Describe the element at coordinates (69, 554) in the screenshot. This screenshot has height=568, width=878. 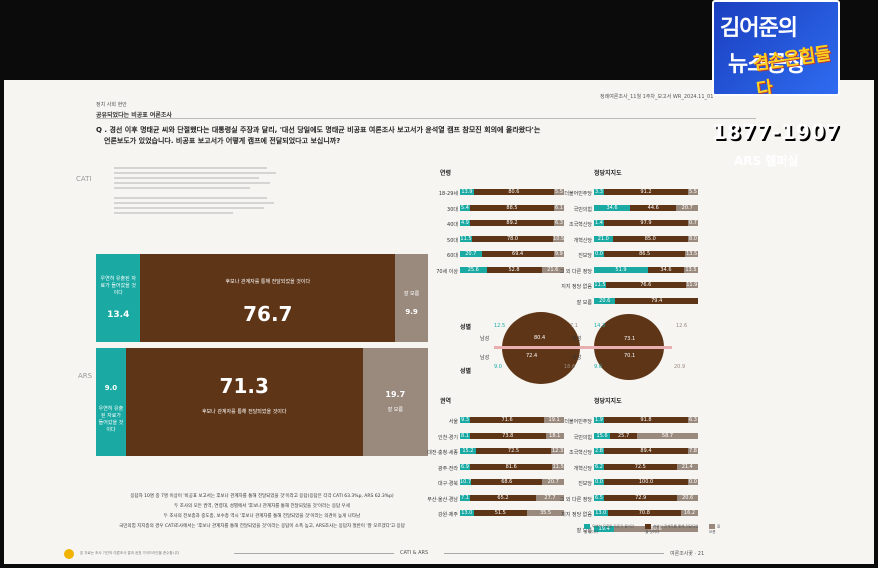
I see `flower-logo-icon` at that location.